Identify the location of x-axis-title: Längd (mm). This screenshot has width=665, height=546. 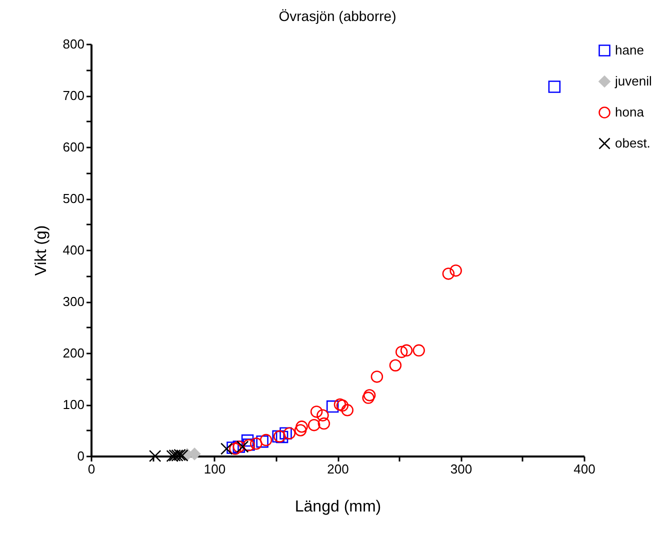
(338, 507).